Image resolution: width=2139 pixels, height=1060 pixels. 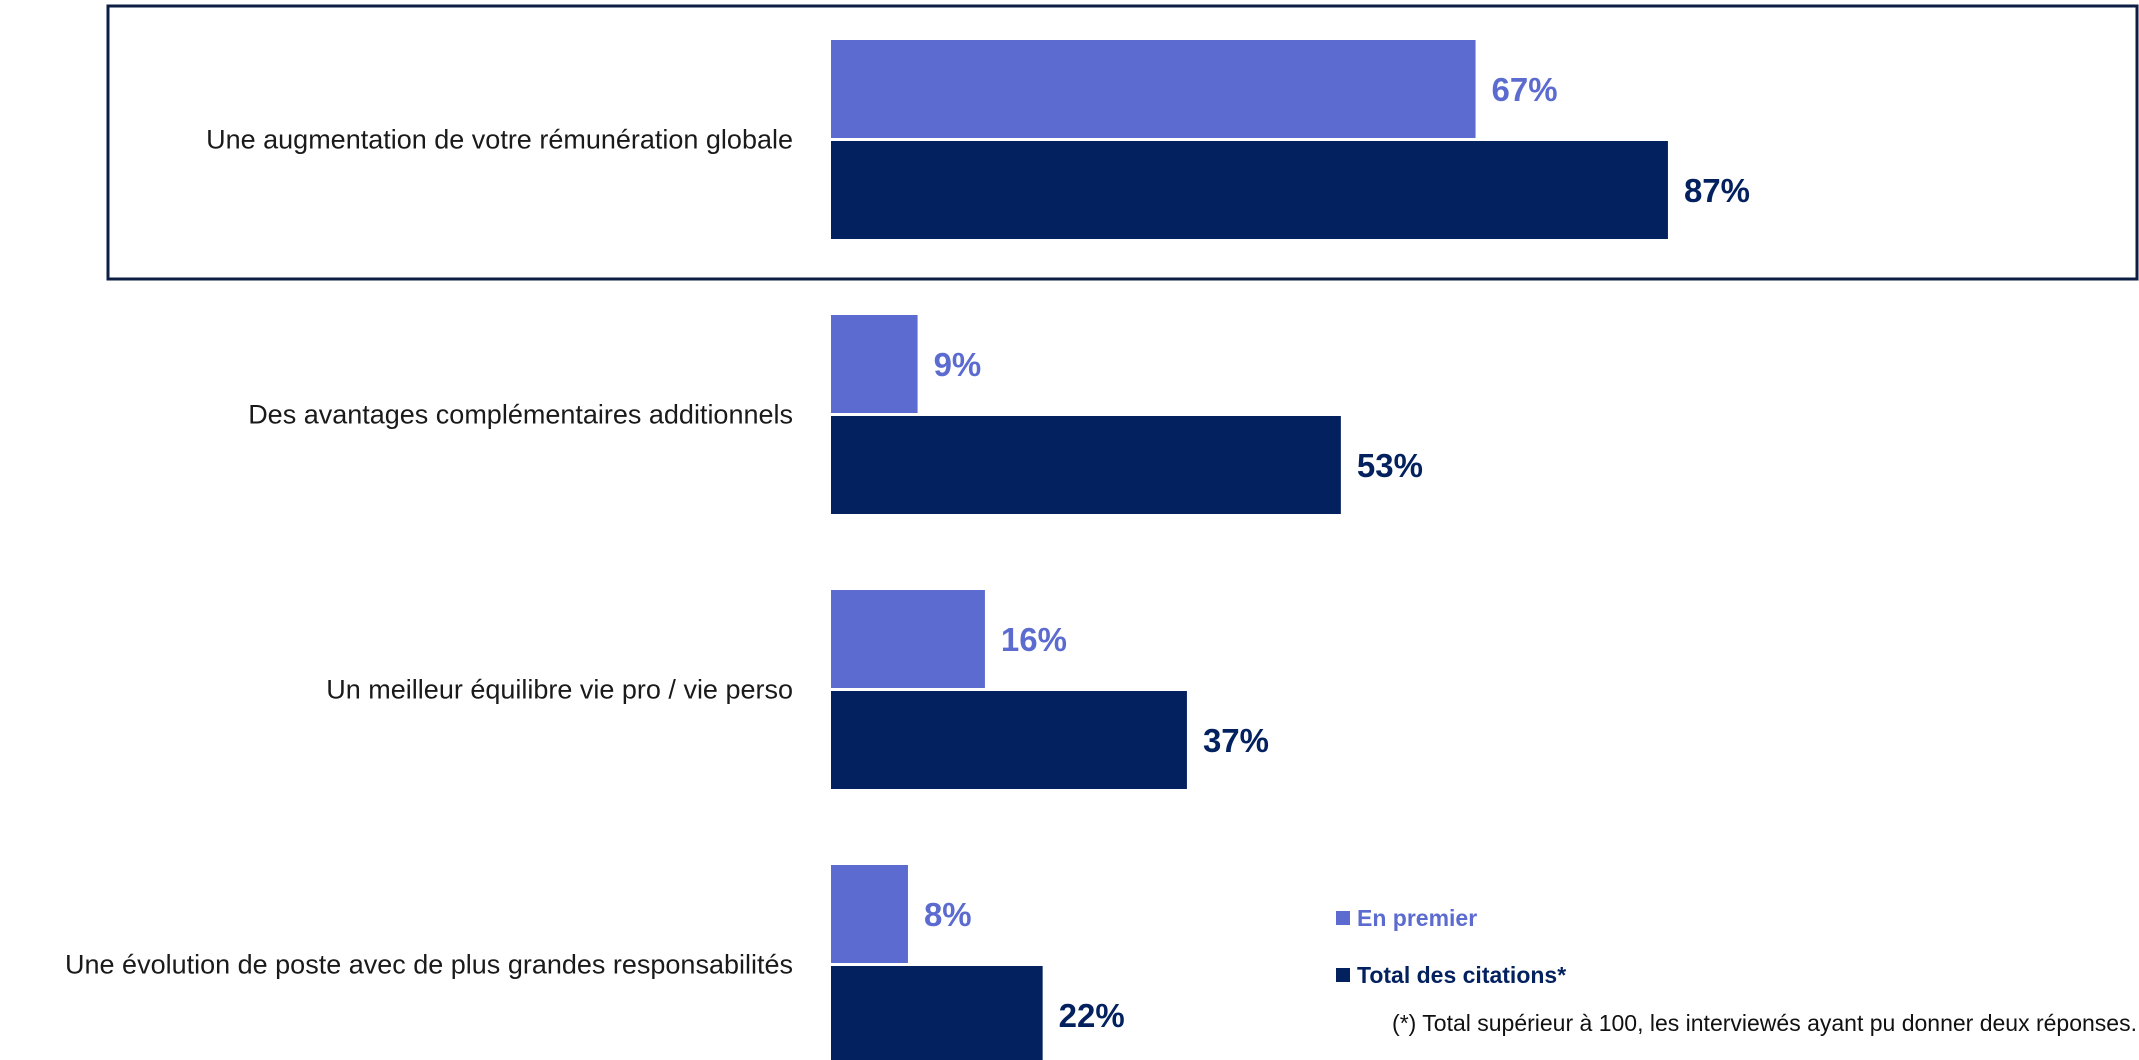 I want to click on legend: En premier Total des citations*, so click(x=1451, y=957).